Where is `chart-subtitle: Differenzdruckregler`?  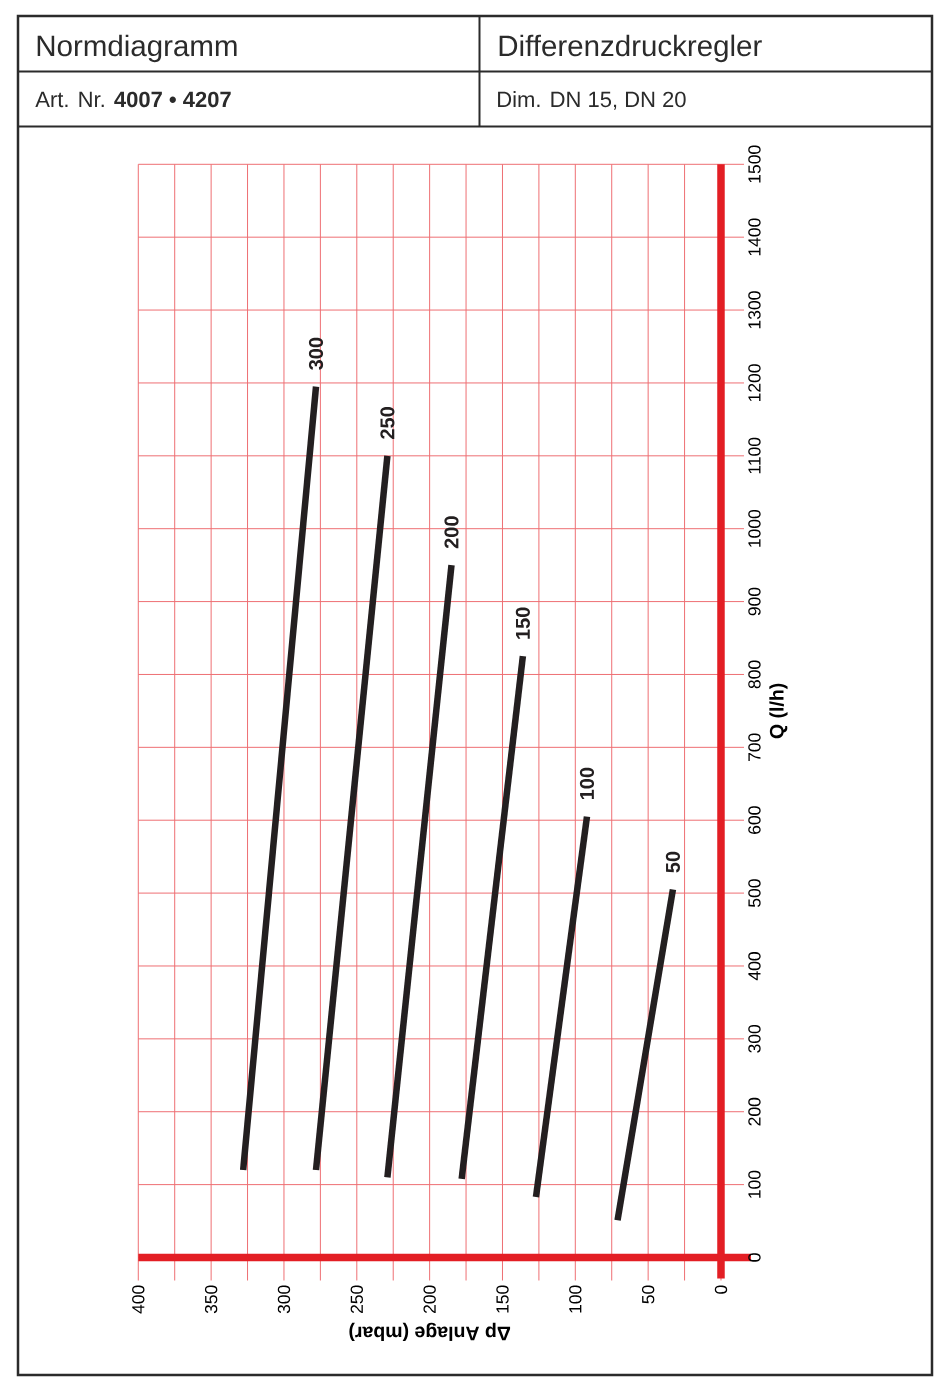 chart-subtitle: Differenzdruckregler is located at coordinates (630, 48).